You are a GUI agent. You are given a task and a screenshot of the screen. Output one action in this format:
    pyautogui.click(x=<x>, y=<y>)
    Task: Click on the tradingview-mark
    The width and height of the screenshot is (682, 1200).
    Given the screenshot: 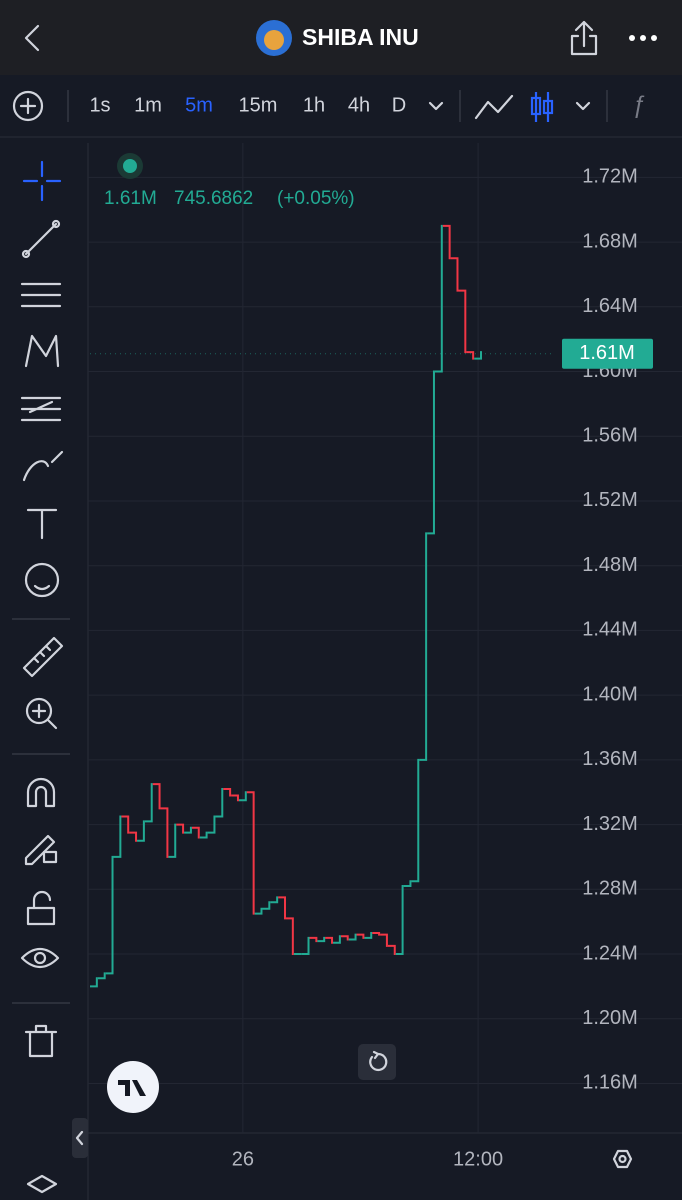 What is the action you would take?
    pyautogui.click(x=132, y=1088)
    